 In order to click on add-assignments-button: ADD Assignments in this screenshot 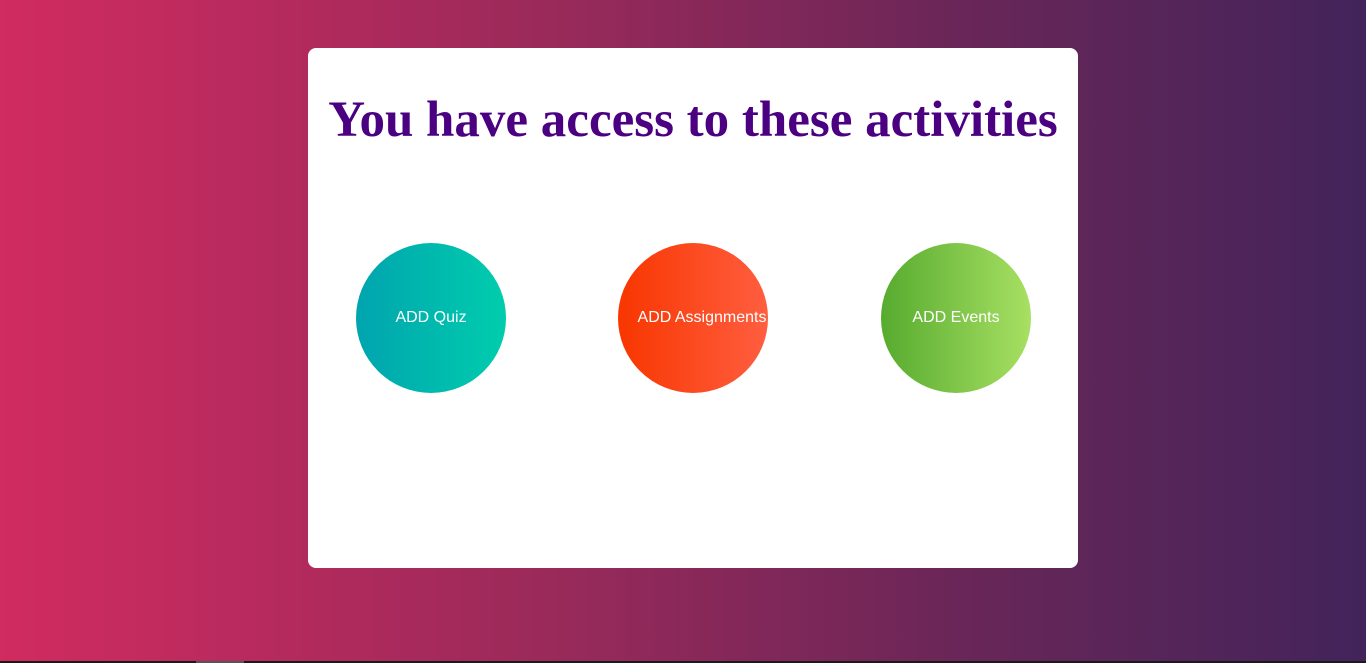, I will do `click(693, 318)`.